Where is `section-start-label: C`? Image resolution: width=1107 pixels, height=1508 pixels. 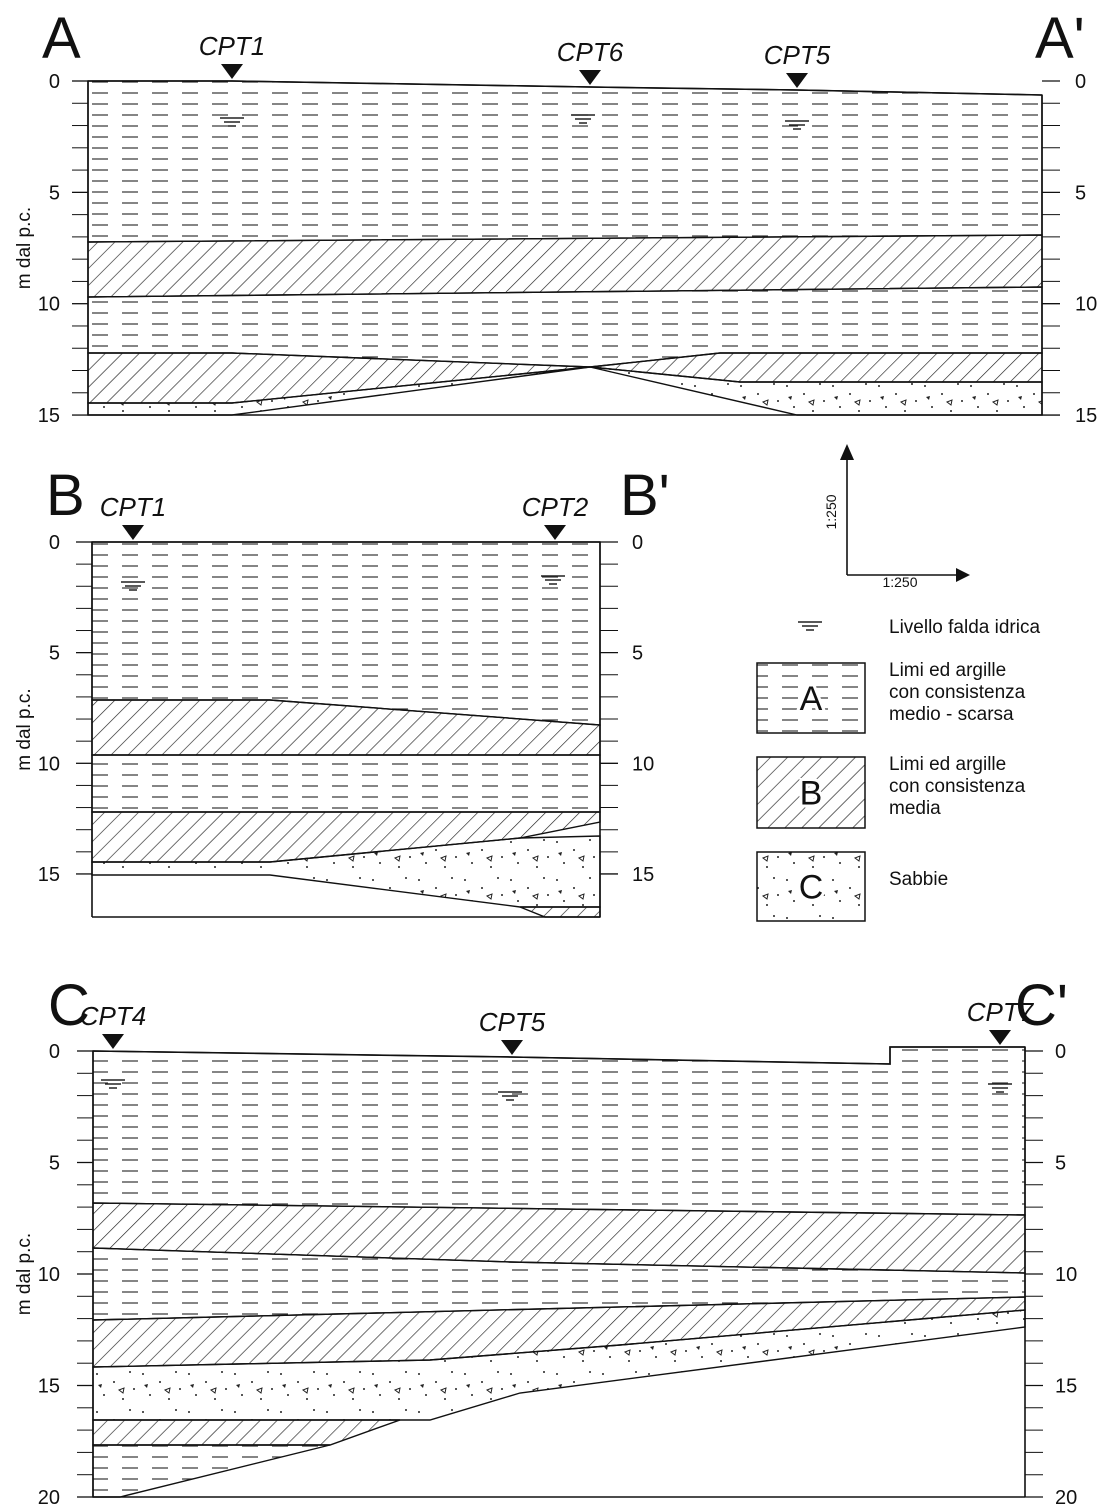
section-start-label: C is located at coordinates (69, 1005).